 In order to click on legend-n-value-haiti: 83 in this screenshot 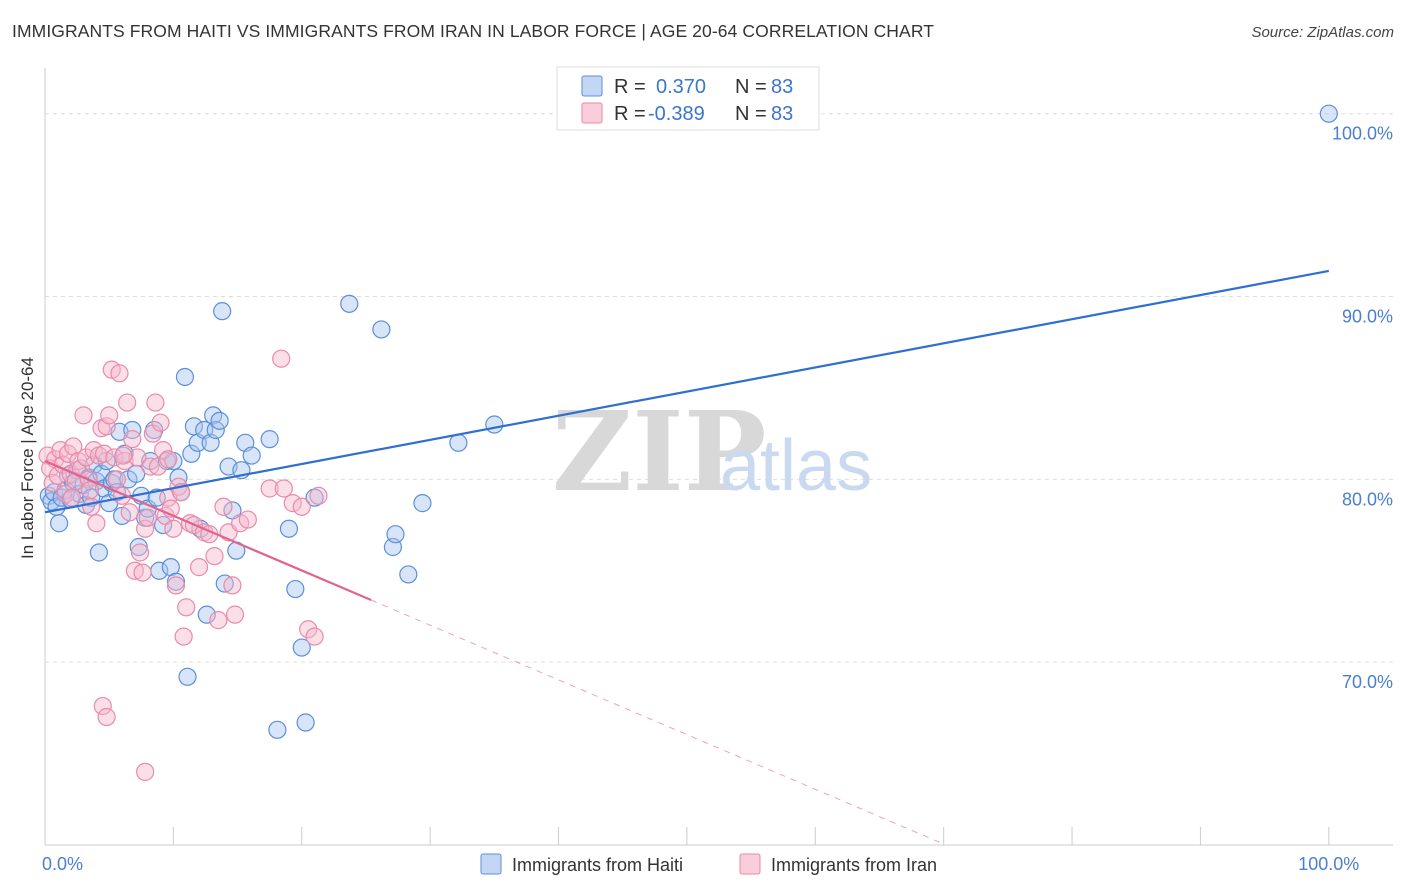, I will do `click(782, 87)`.